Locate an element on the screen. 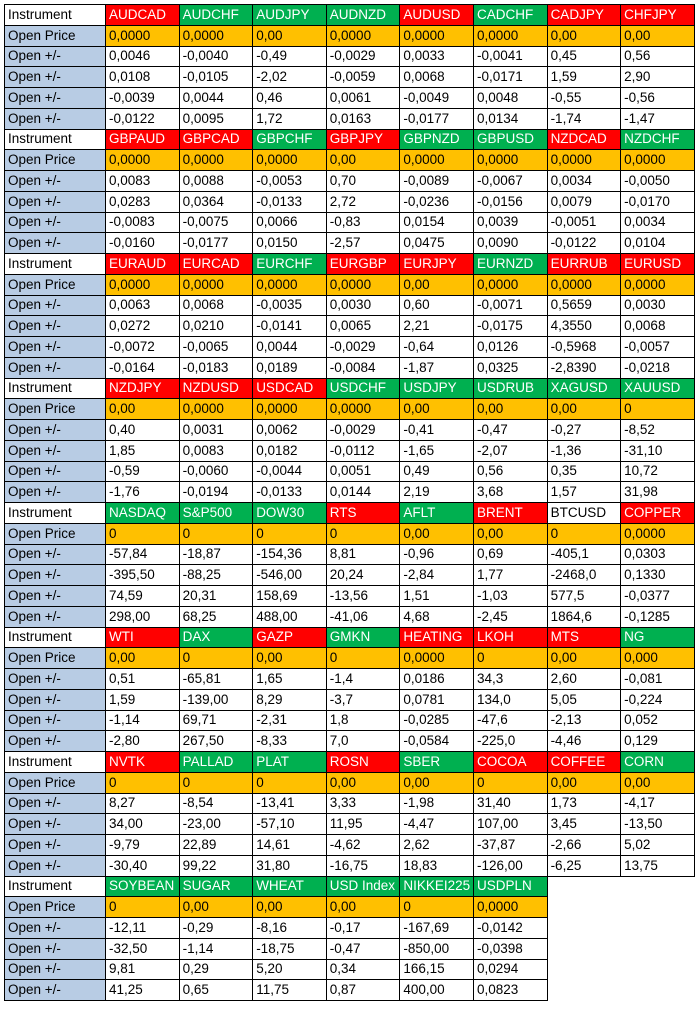 The image size is (700, 1009). instrument-name-cell: GBPCAD is located at coordinates (216, 139).